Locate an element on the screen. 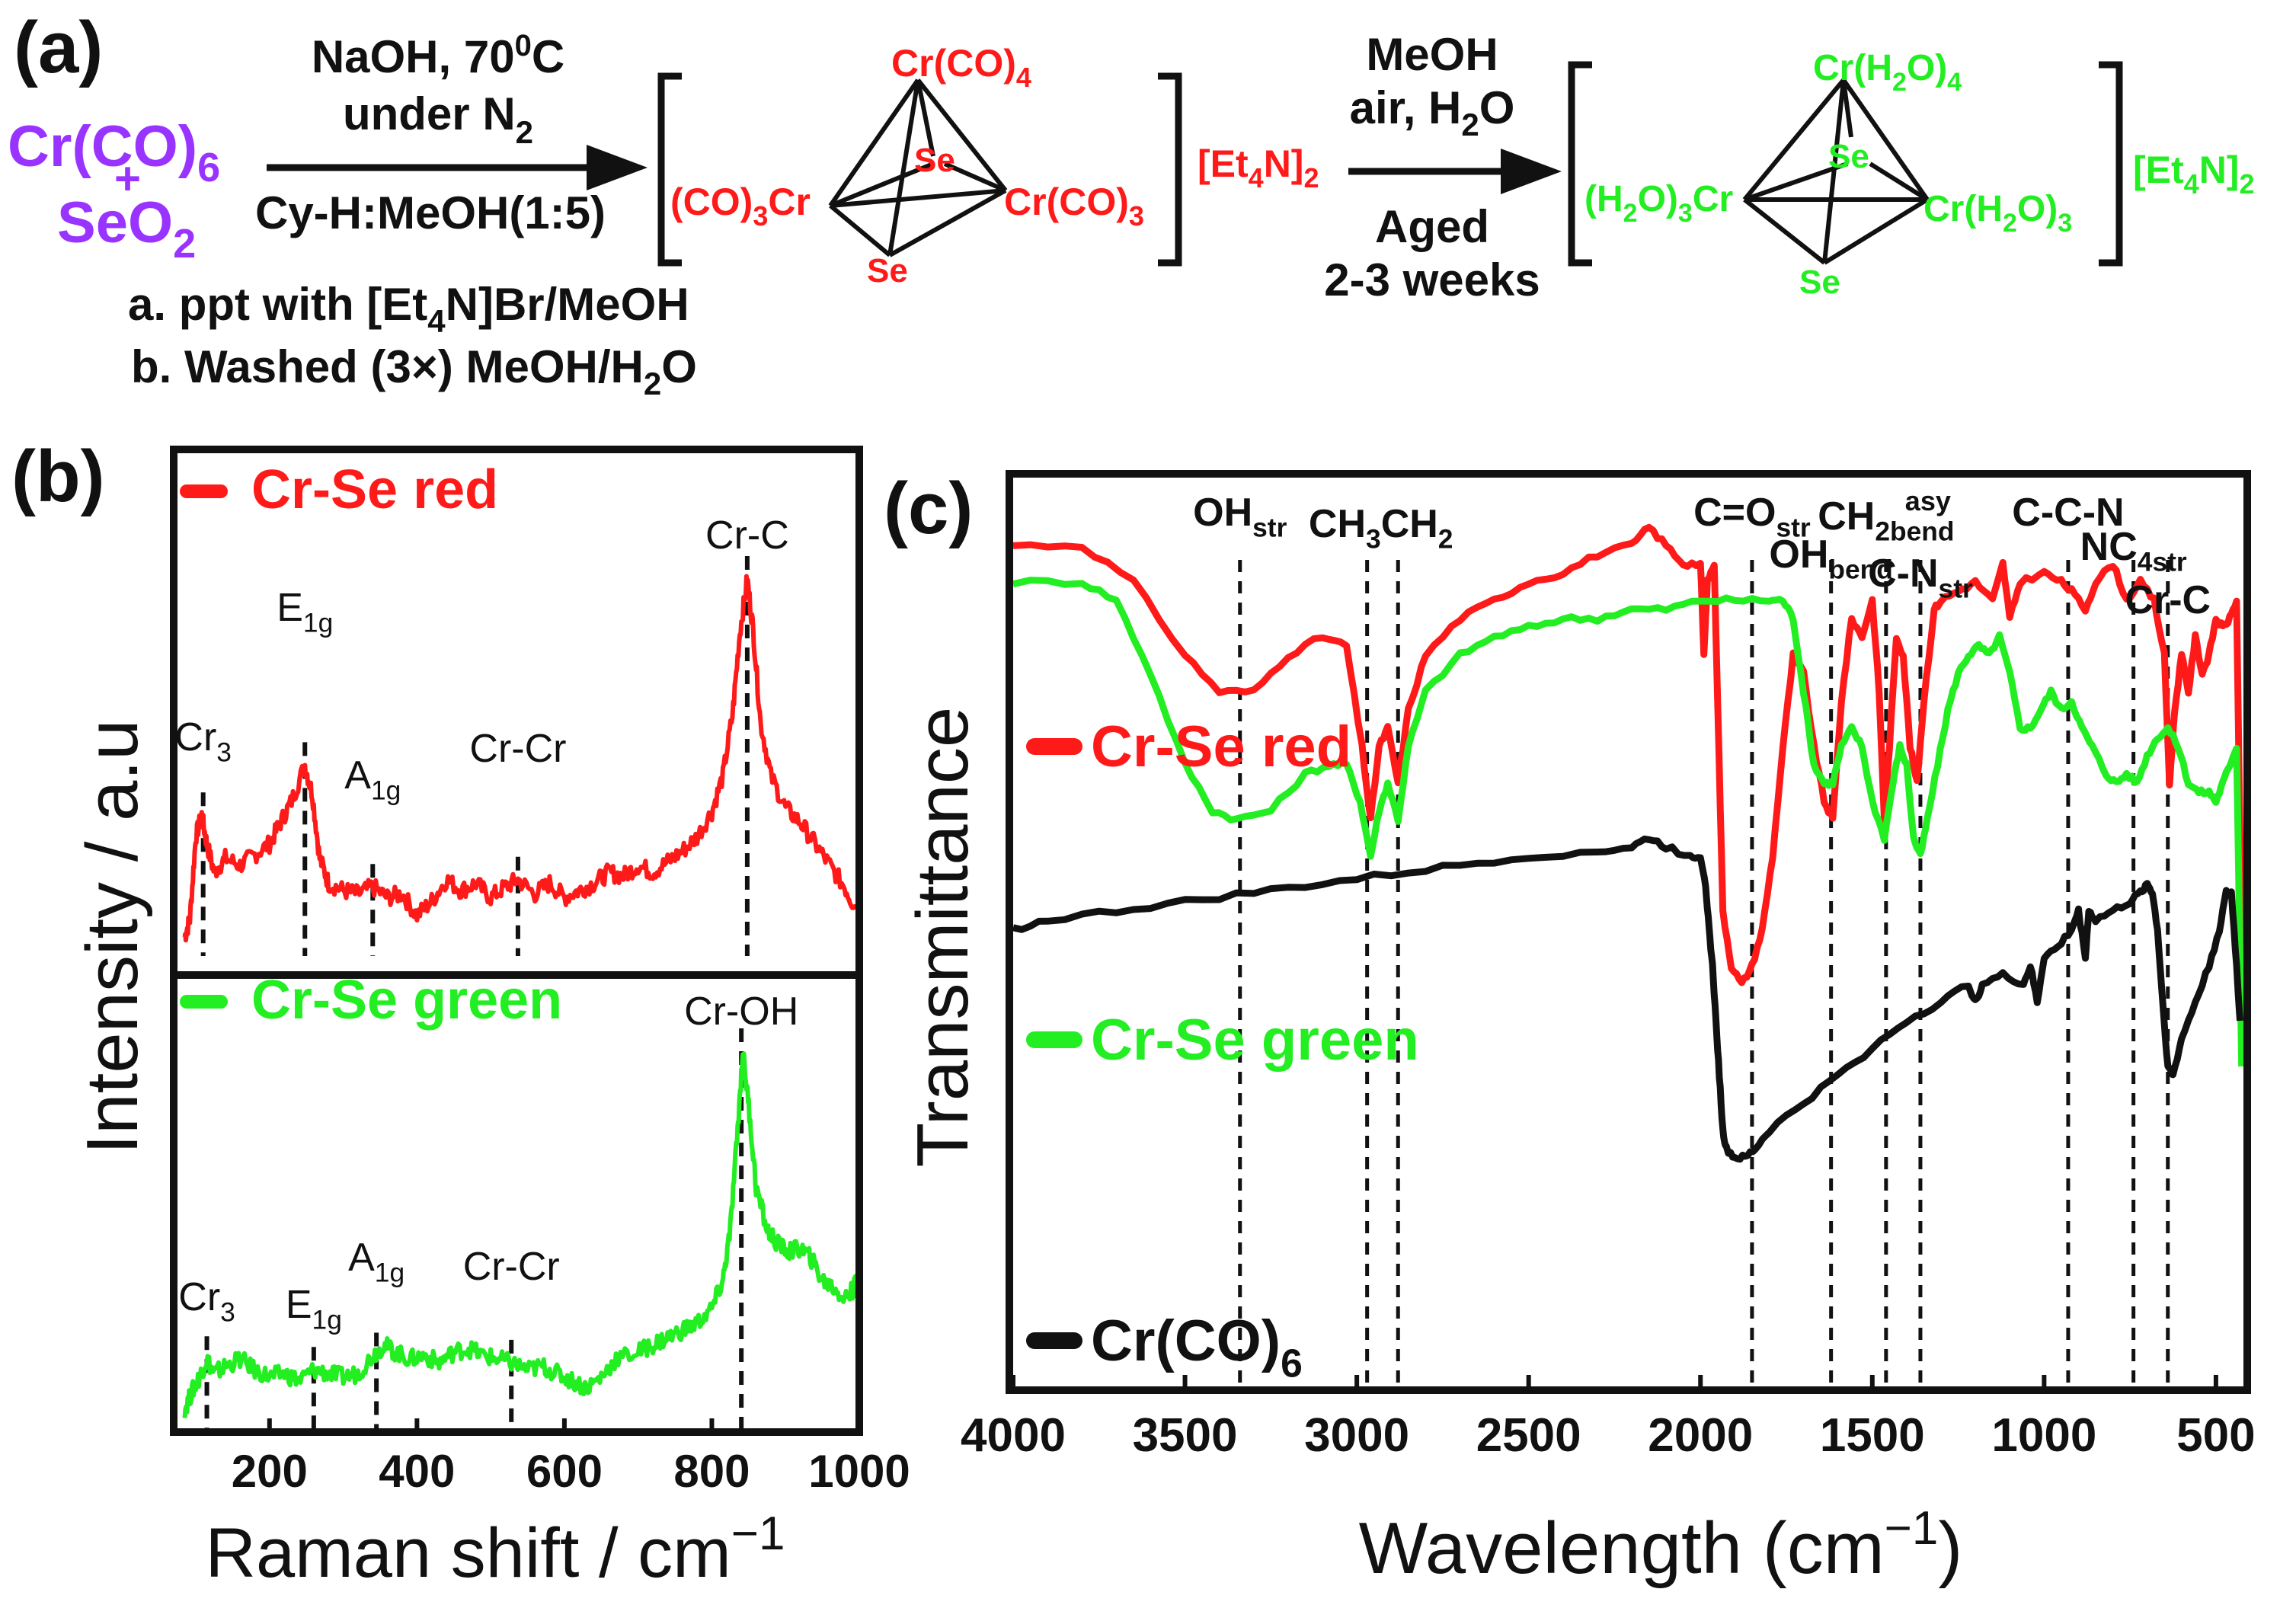  ftir-legend-label: Cr-Se green is located at coordinates (1255, 1040).